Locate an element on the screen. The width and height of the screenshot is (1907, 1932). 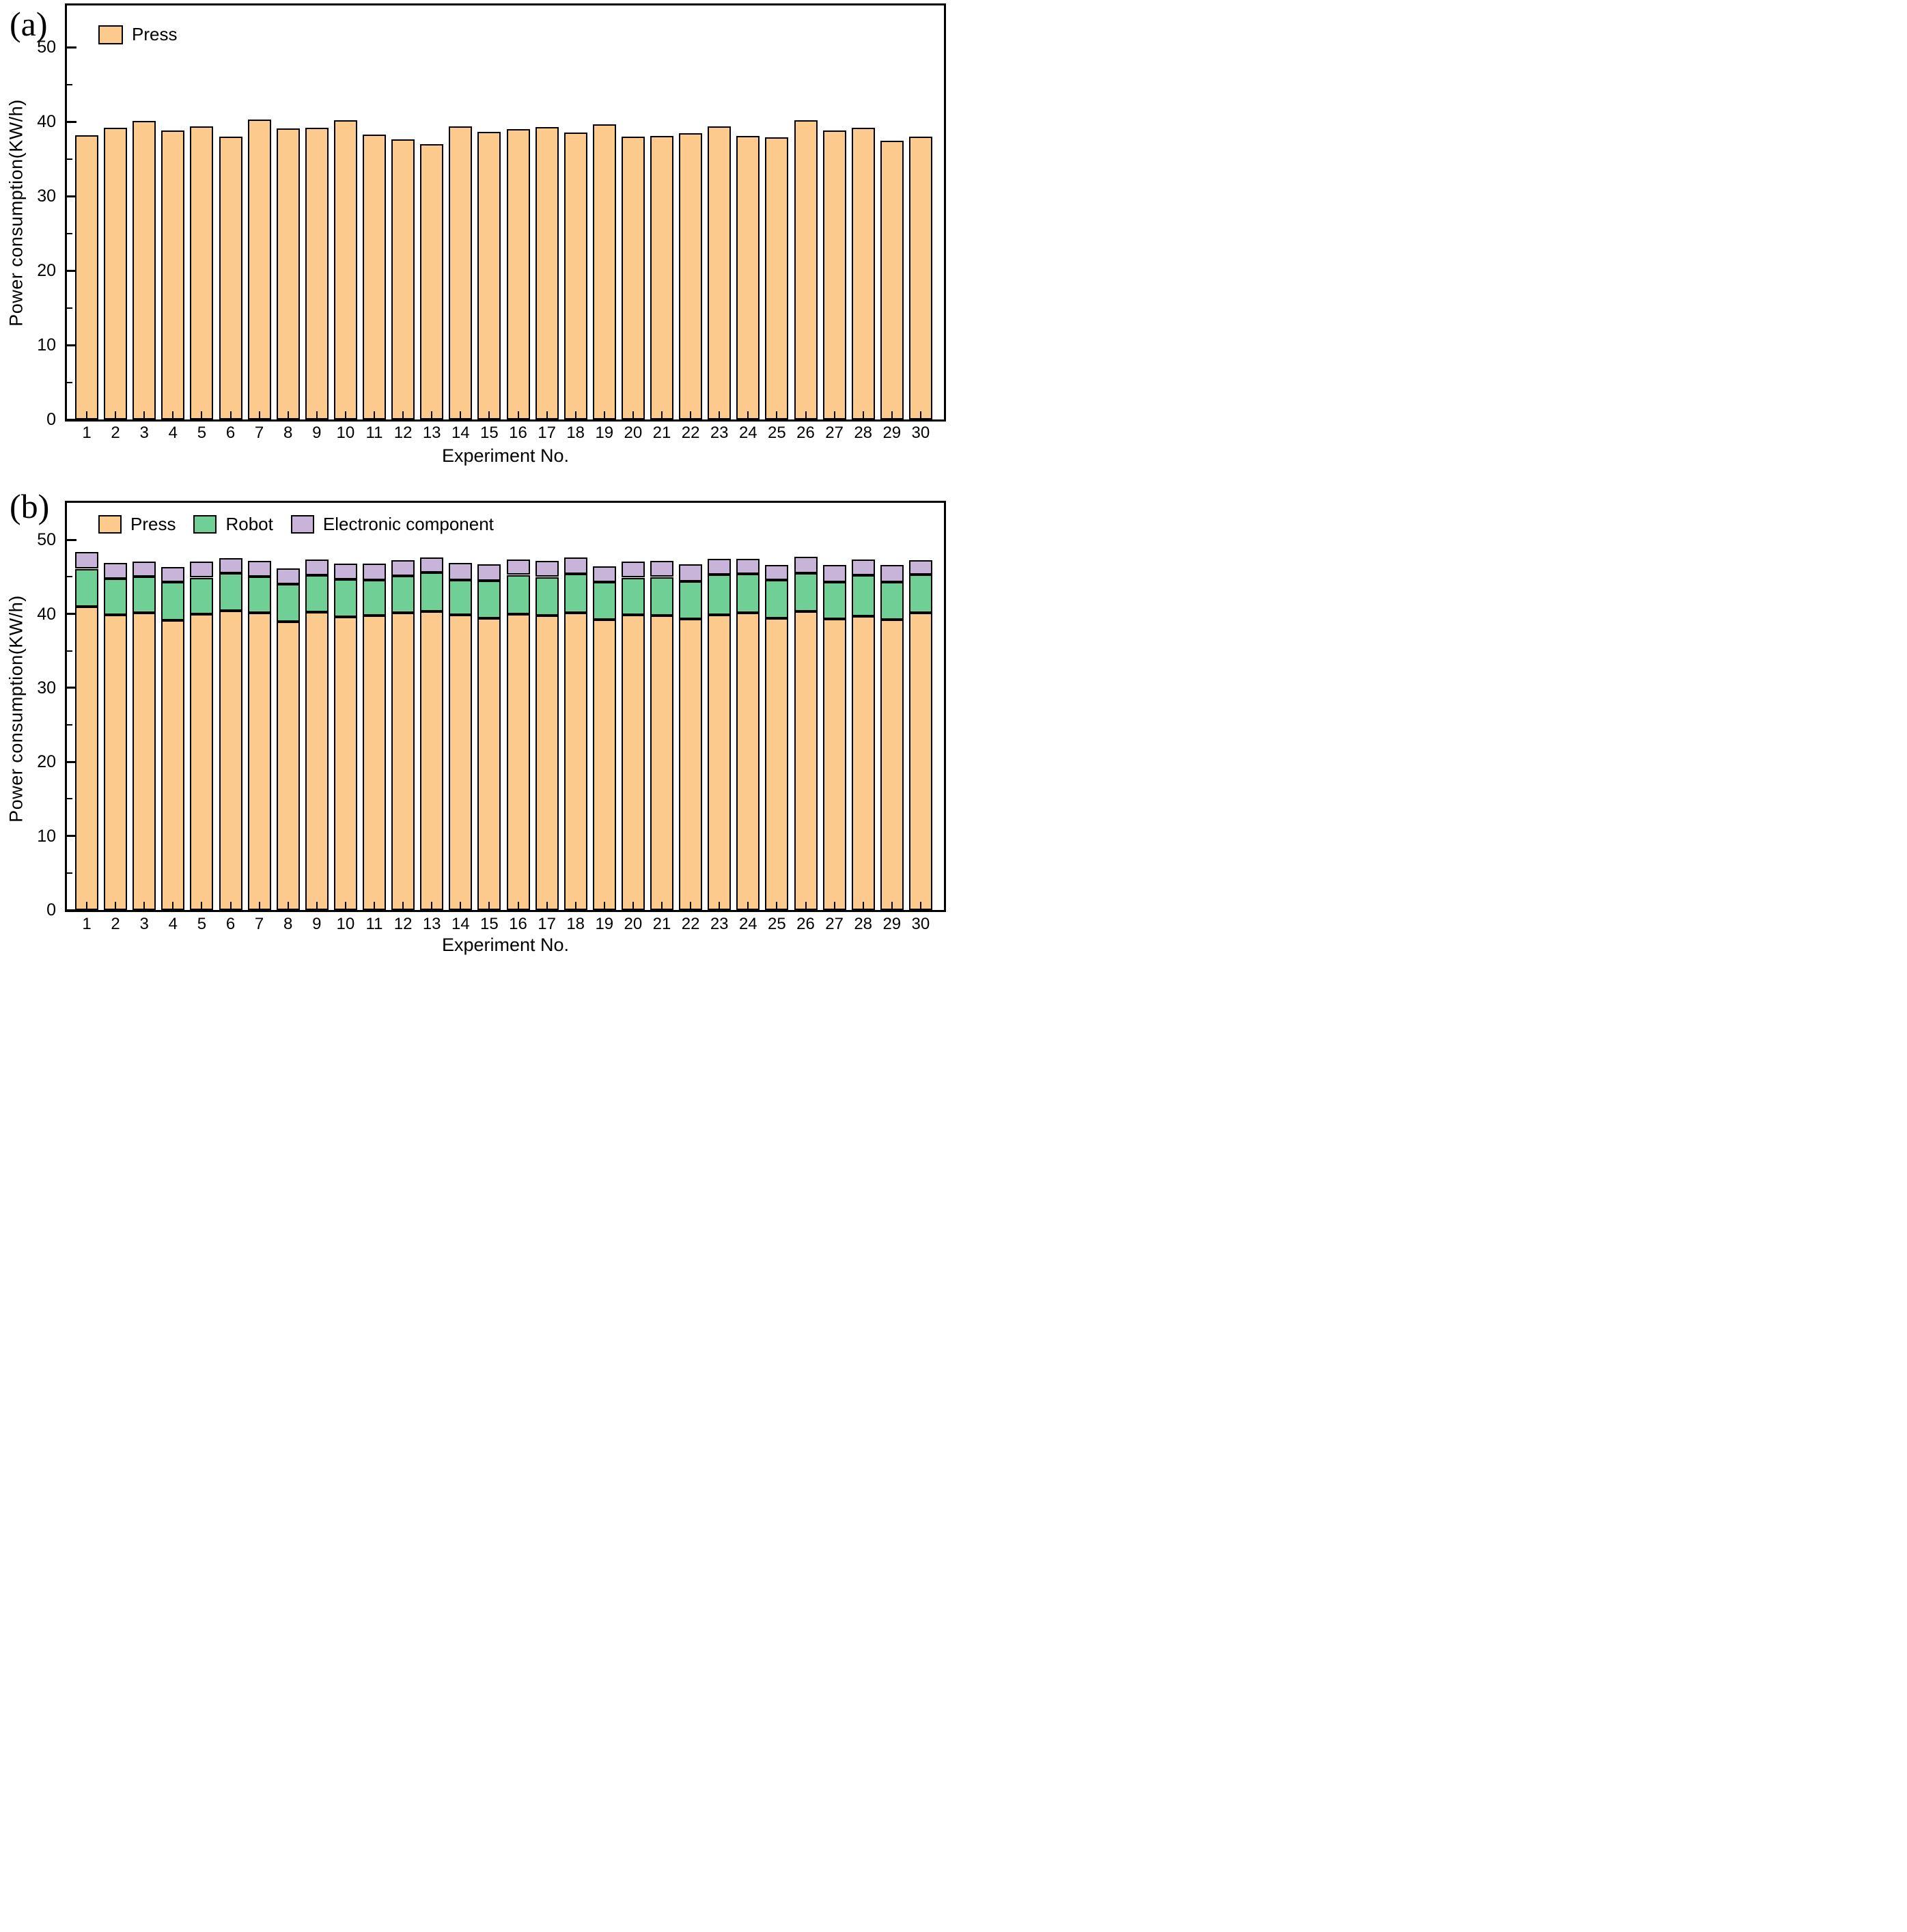
y-tick-label-a: 50 is located at coordinates (46, 47).